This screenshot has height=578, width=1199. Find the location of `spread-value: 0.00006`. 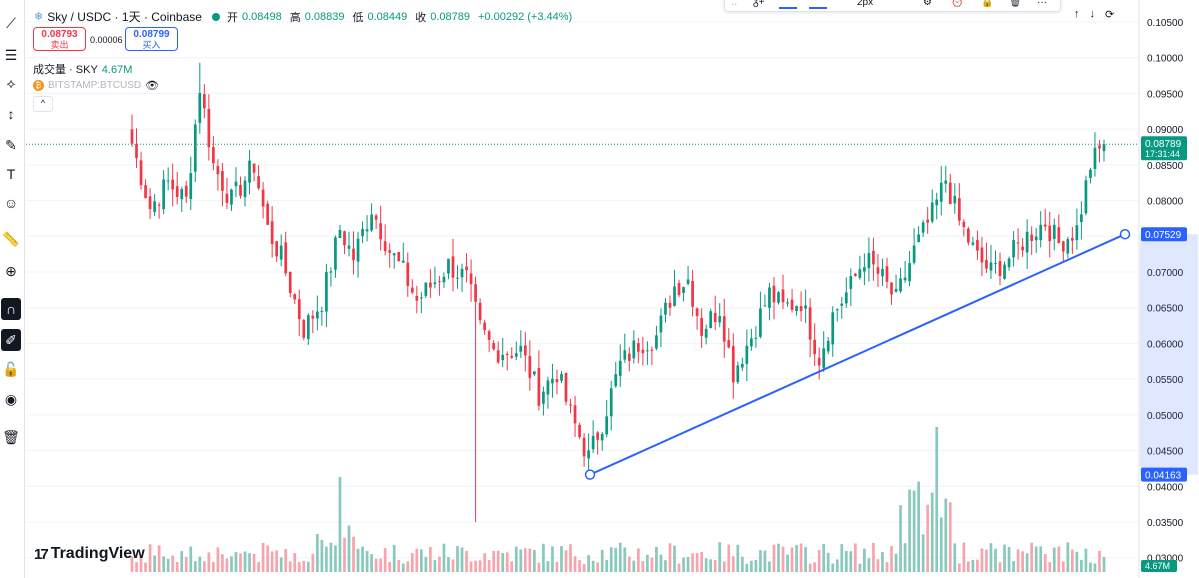

spread-value: 0.00006 is located at coordinates (106, 40).